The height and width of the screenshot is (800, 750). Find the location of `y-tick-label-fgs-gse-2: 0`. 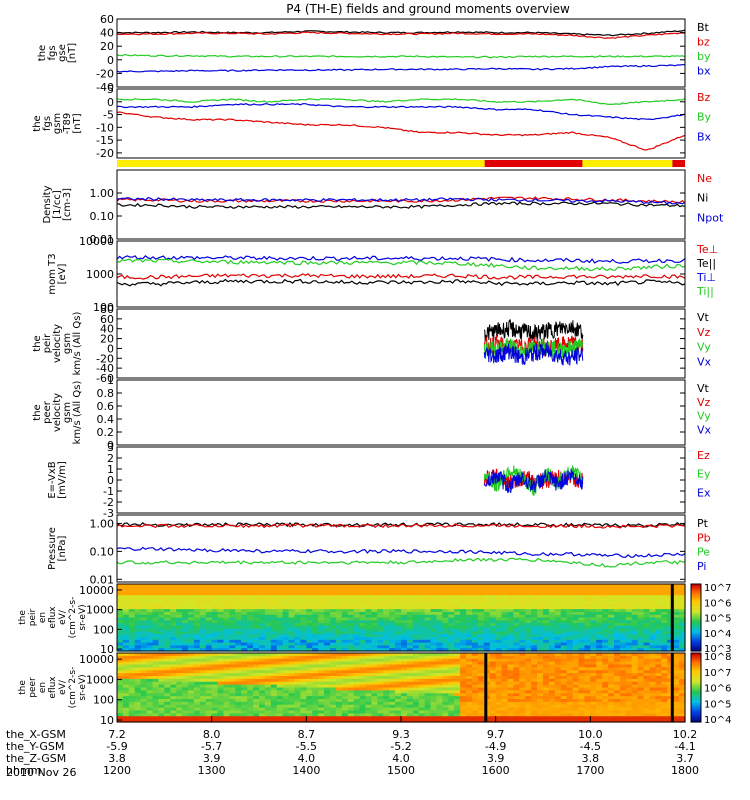

y-tick-label-fgs-gse-2: 0 is located at coordinates (110, 60).